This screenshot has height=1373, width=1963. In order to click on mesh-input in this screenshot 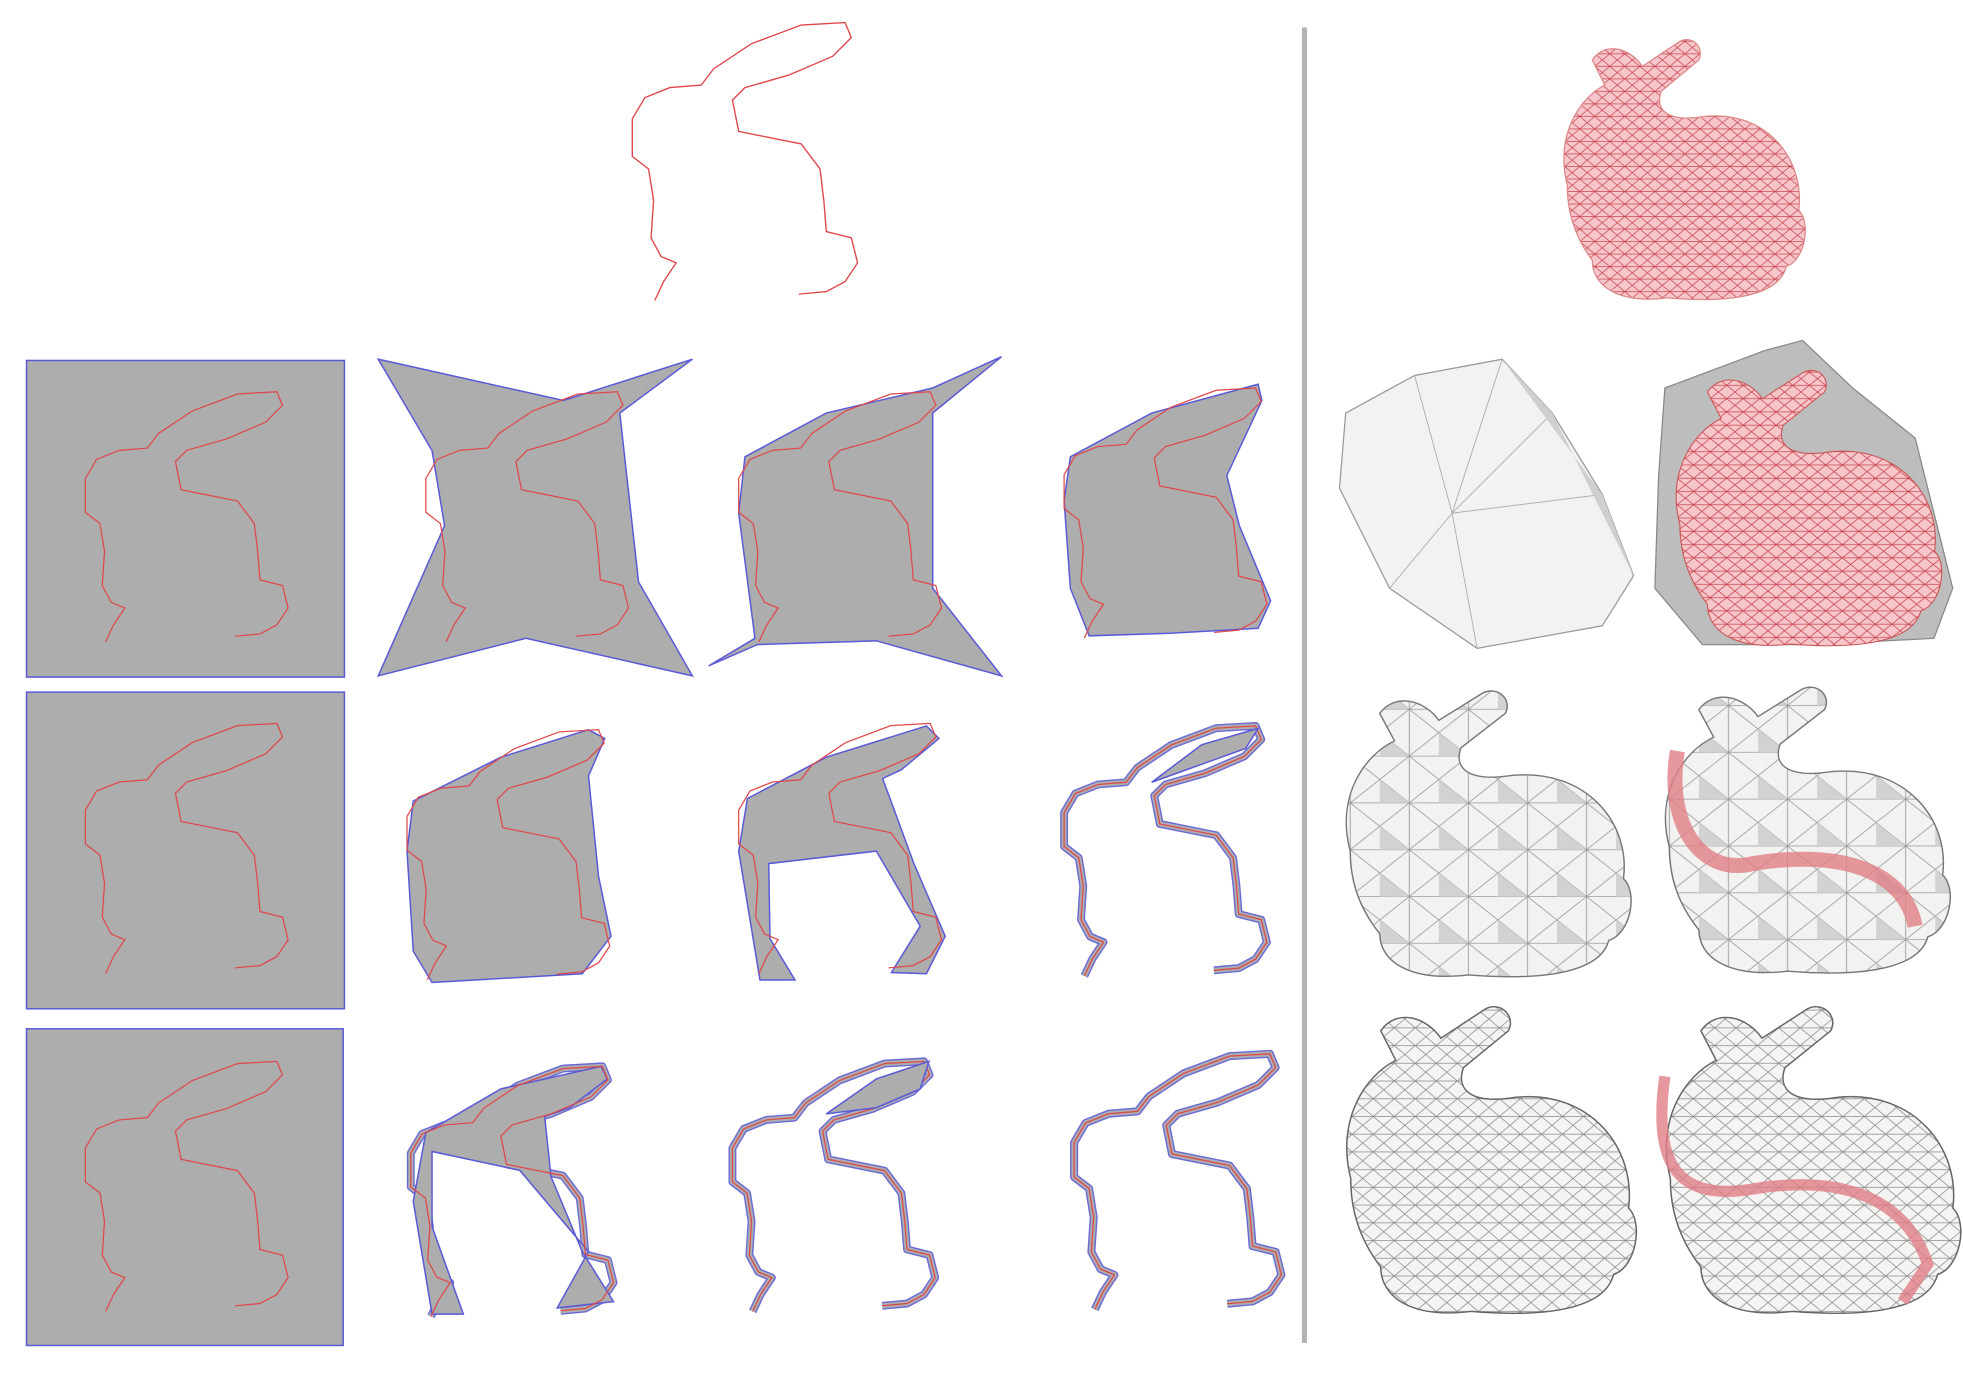, I will do `click(1684, 170)`.